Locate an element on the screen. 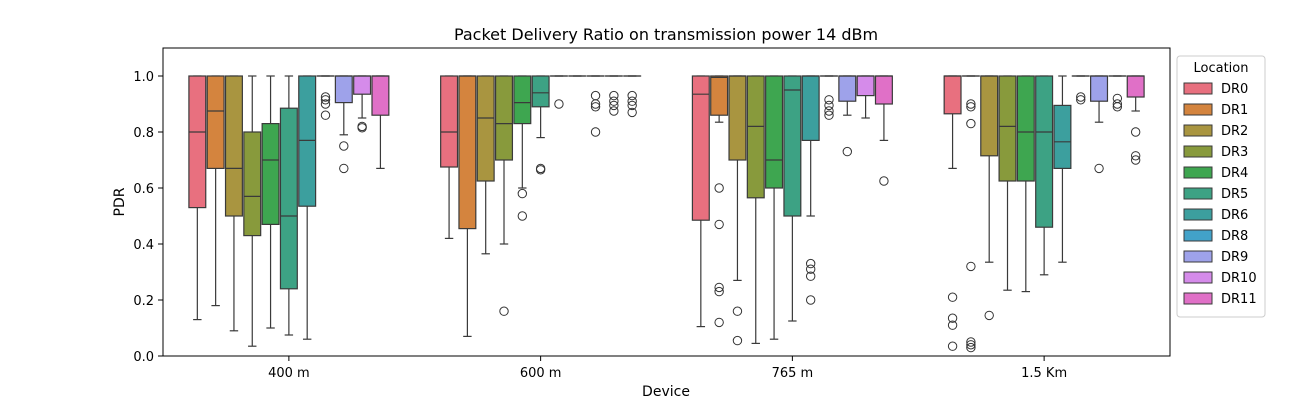 Image resolution: width=1300 pixels, height=400 pixels. legend-label: DR8 is located at coordinates (1234, 236).